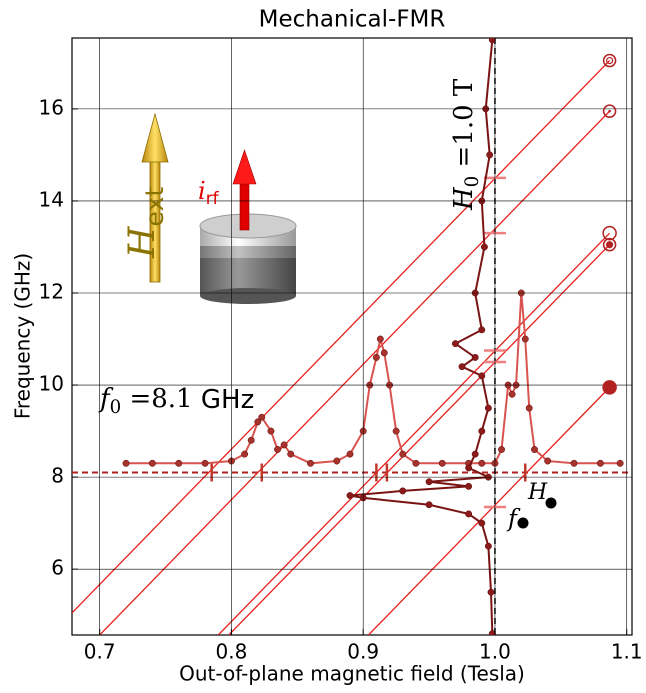 Image resolution: width=646 pixels, height=693 pixels. What do you see at coordinates (464, 127) in the screenshot?
I see `annotation-rest: =1.0 T` at bounding box center [464, 127].